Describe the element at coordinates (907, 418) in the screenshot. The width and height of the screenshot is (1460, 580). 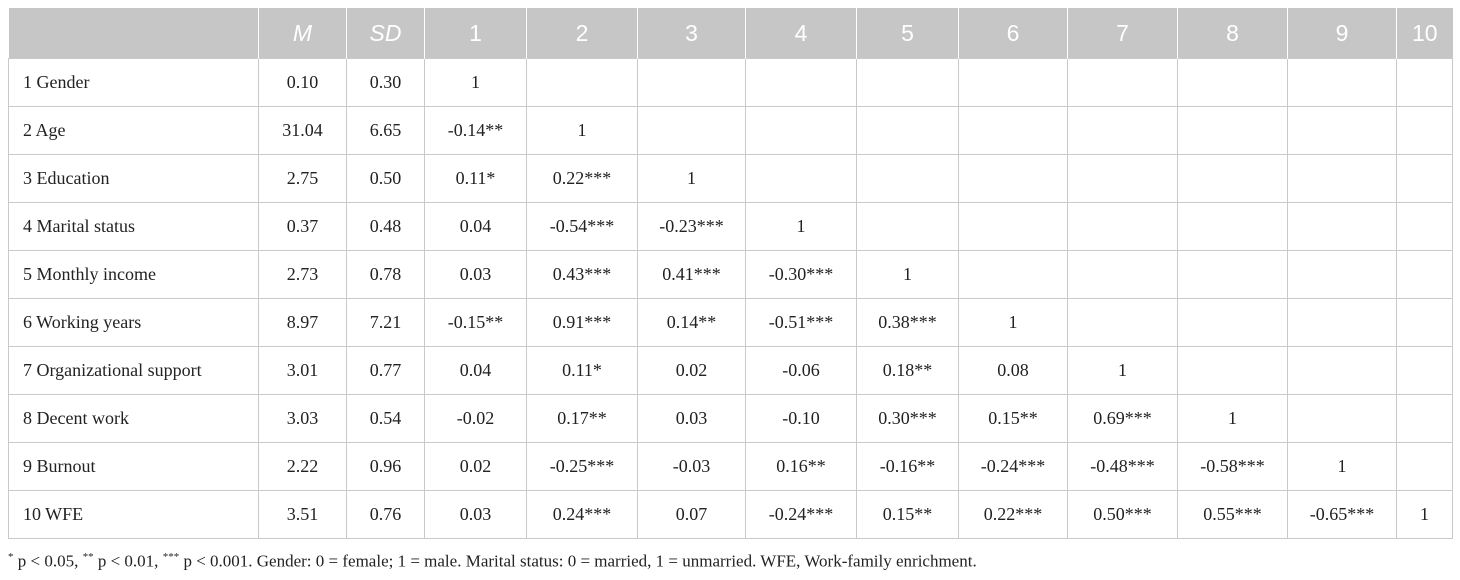
I see `table-cell: 0.30***` at that location.